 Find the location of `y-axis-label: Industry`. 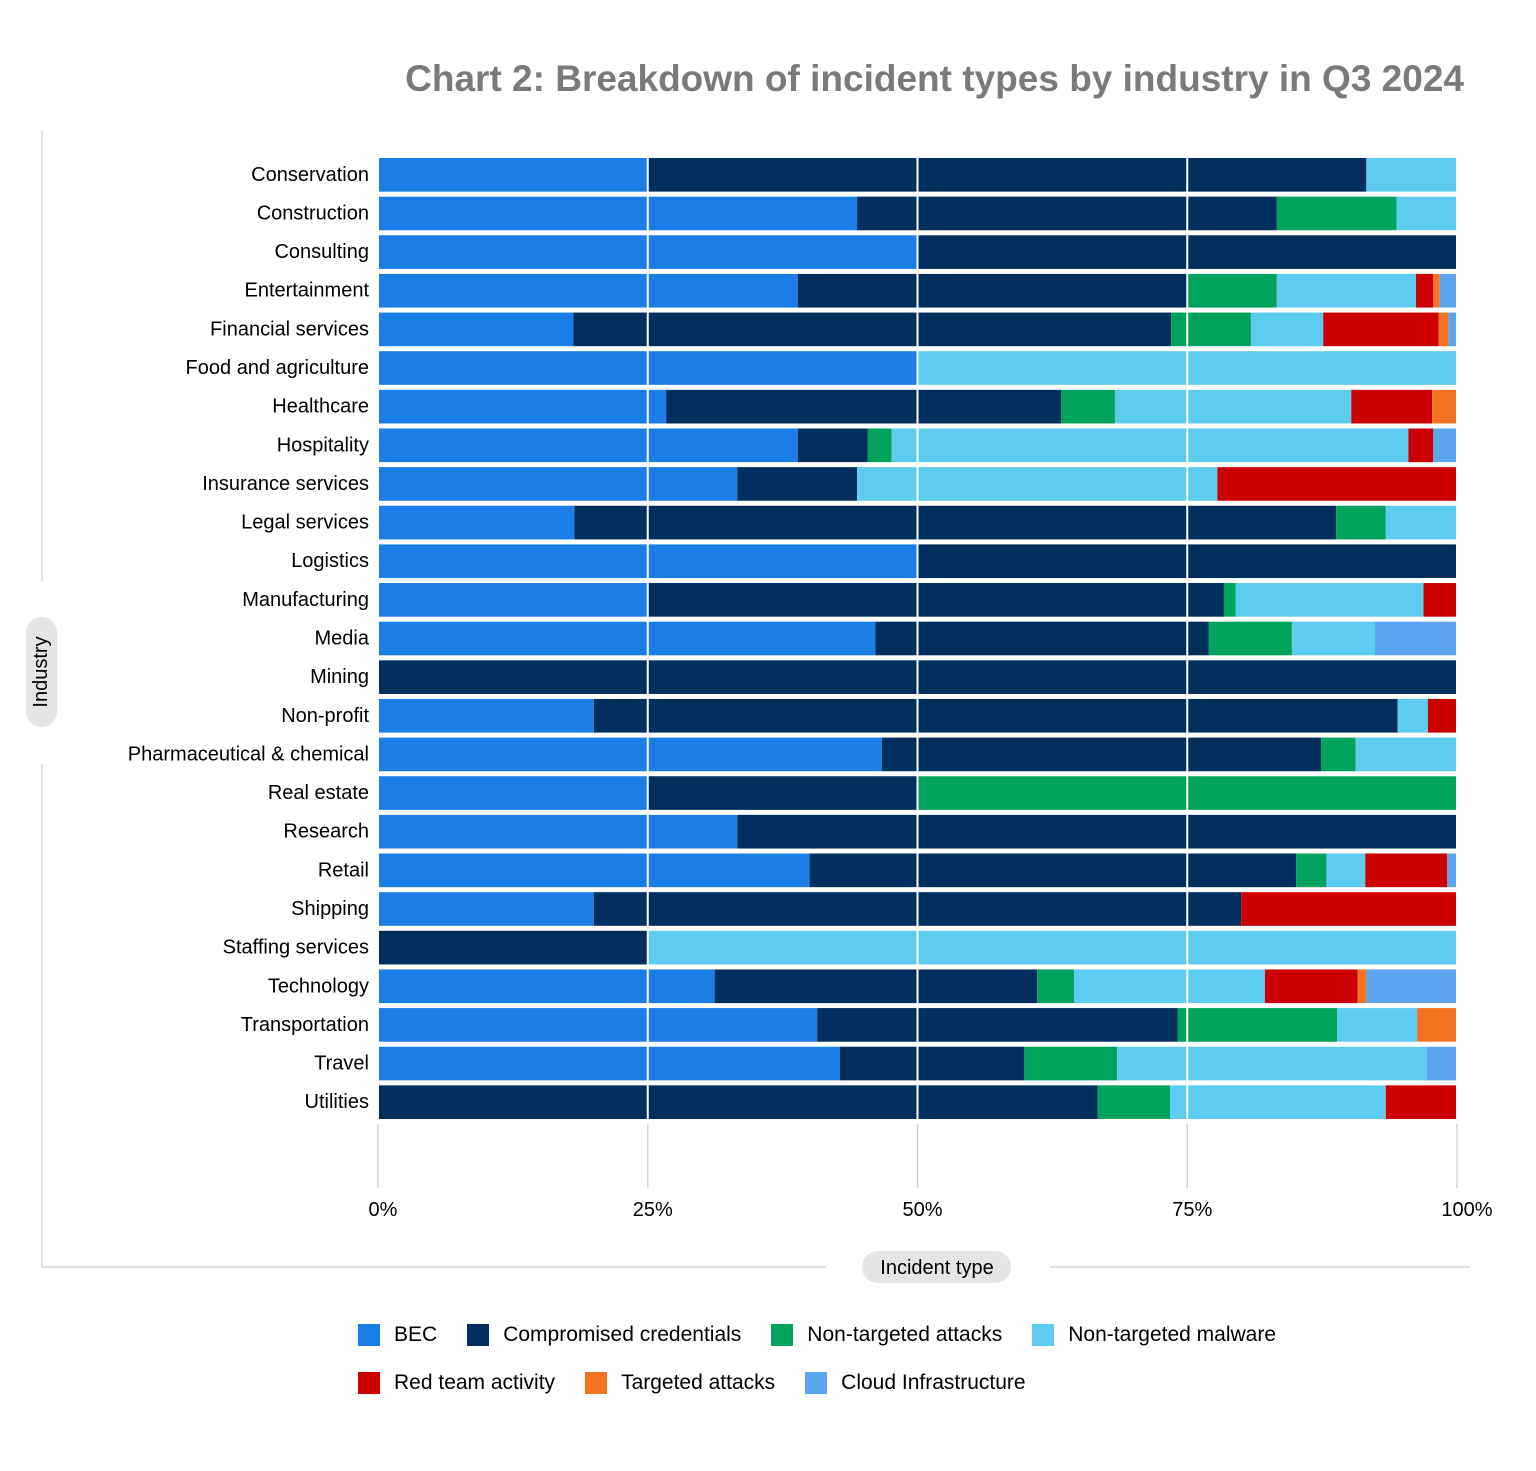

y-axis-label: Industry is located at coordinates (41, 671).